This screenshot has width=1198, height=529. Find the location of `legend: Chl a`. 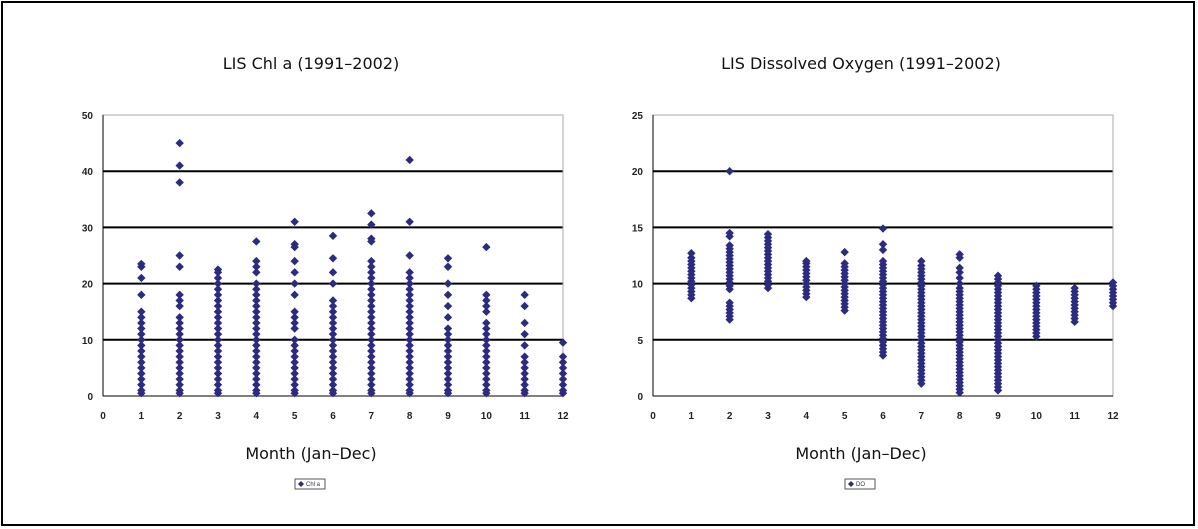

legend: Chl a is located at coordinates (310, 484).